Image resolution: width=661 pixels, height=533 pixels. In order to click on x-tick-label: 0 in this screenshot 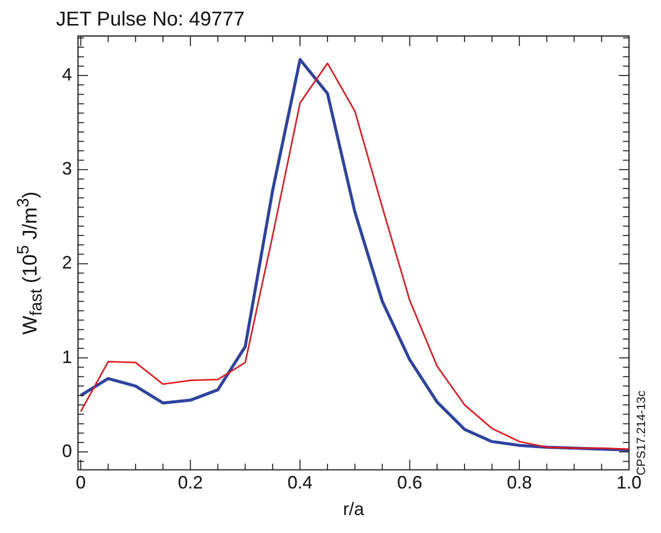, I will do `click(81, 482)`.